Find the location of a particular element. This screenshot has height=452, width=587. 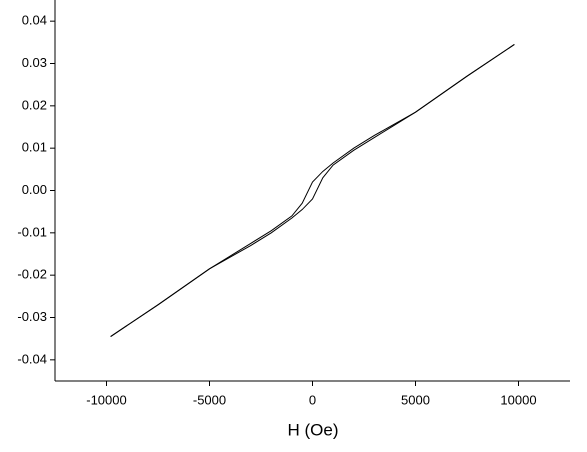

y-tick-label: -0.03 is located at coordinates (32, 316).